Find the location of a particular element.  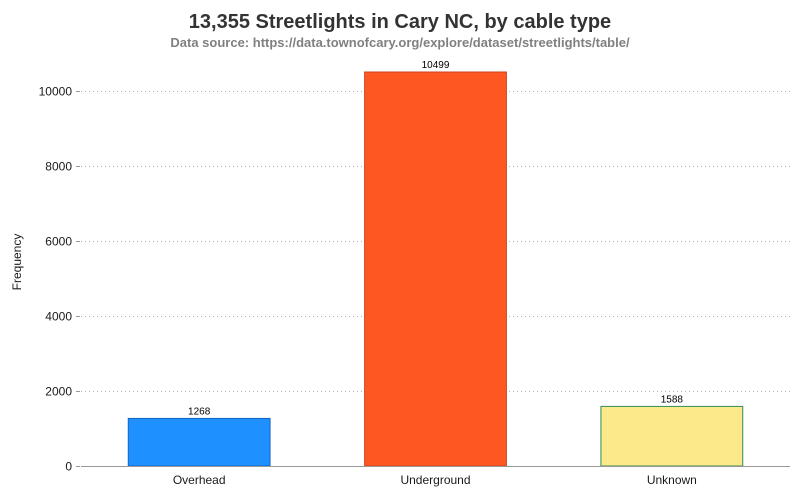

y-axis-ticks: 0 2000 4000 6000 8000 10000 is located at coordinates (59, 279).